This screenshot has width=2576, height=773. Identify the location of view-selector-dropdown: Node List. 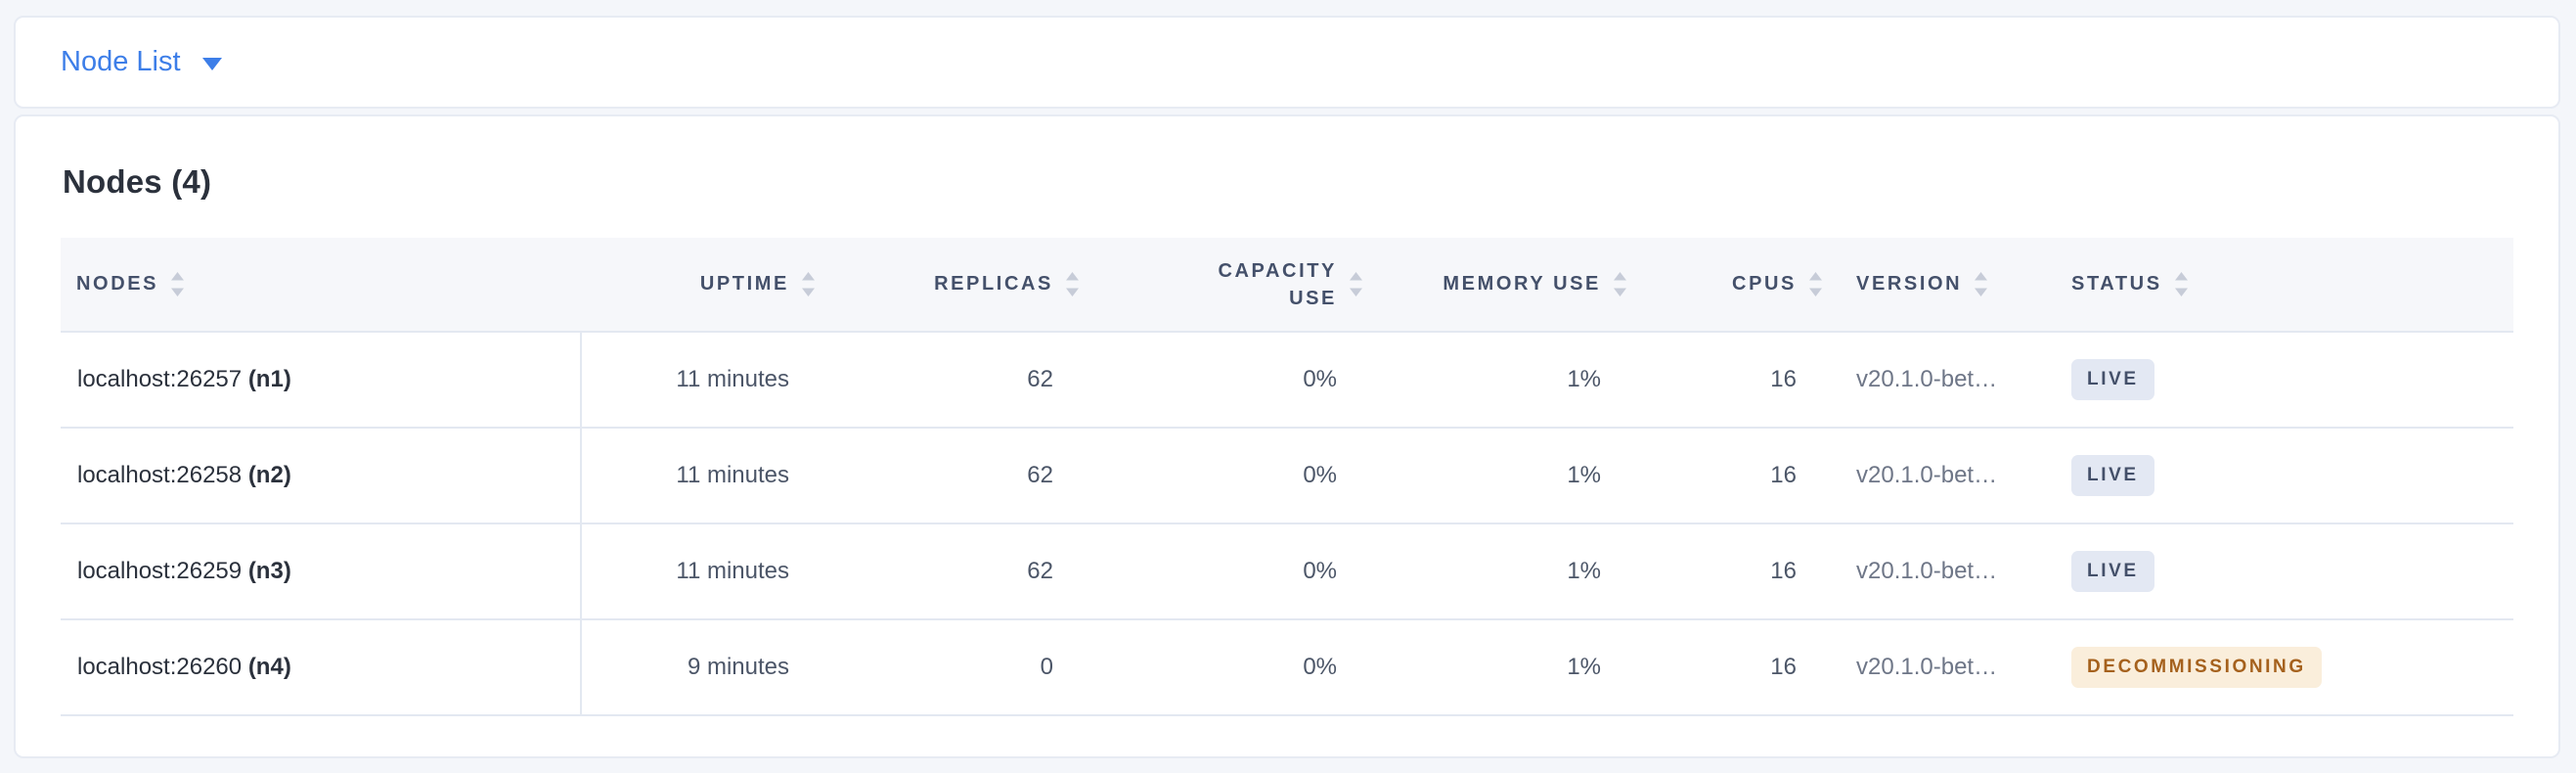
(141, 62).